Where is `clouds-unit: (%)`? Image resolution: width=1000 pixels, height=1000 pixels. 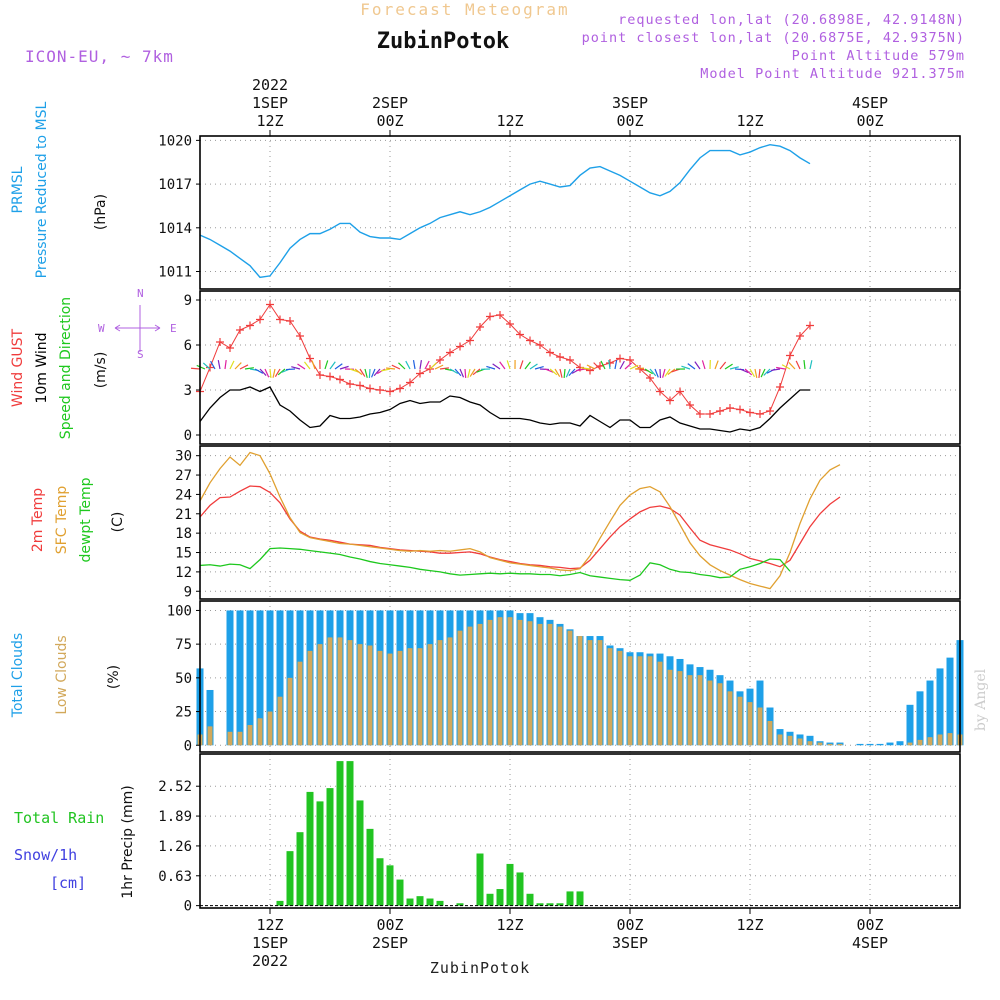
clouds-unit: (%) is located at coordinates (114, 677).